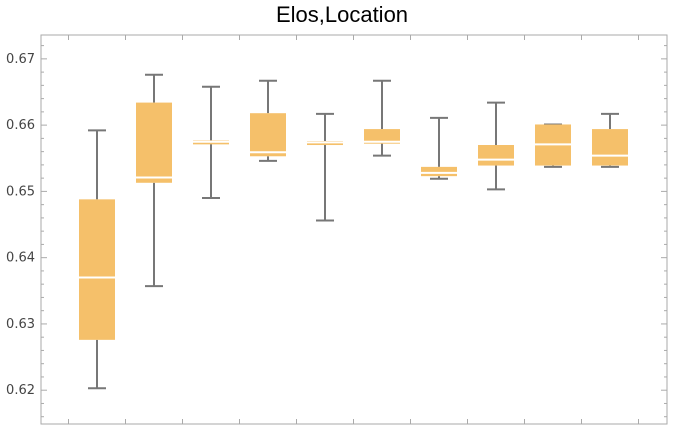 This screenshot has height=436, width=684. Describe the element at coordinates (20, 191) in the screenshot. I see `y-tick-label: 0.65` at that location.